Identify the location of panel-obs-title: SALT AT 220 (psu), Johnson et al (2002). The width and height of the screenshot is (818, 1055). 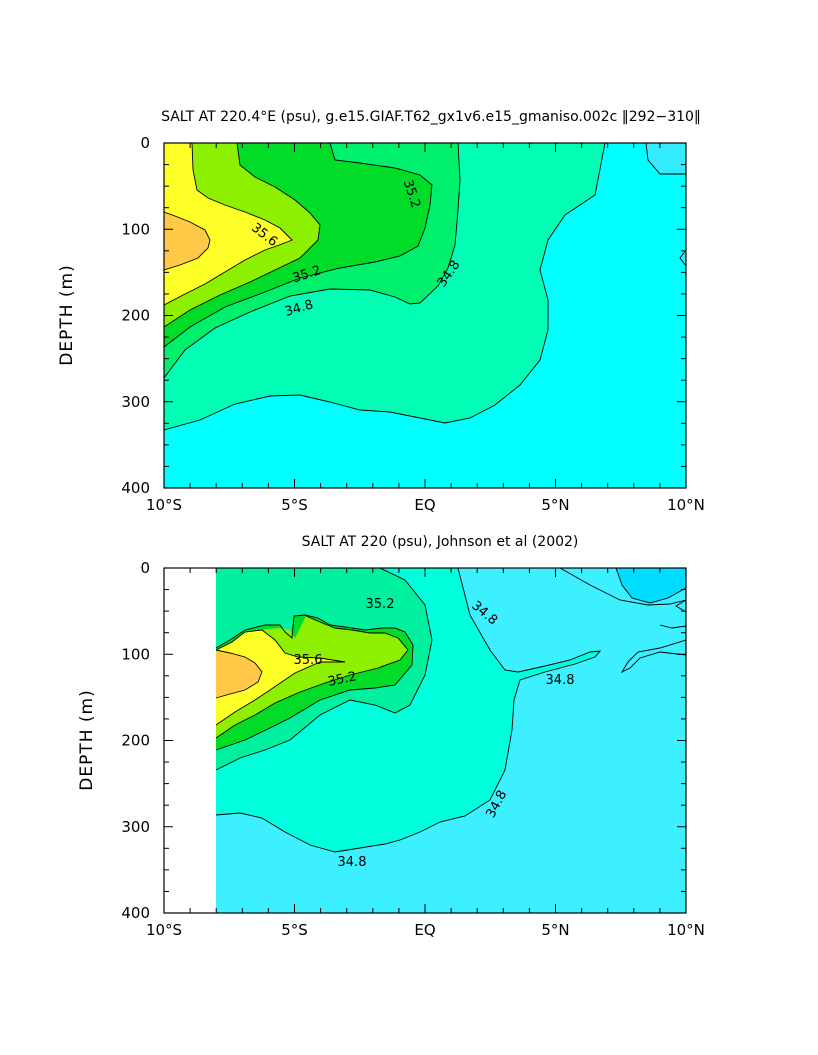
(440, 542).